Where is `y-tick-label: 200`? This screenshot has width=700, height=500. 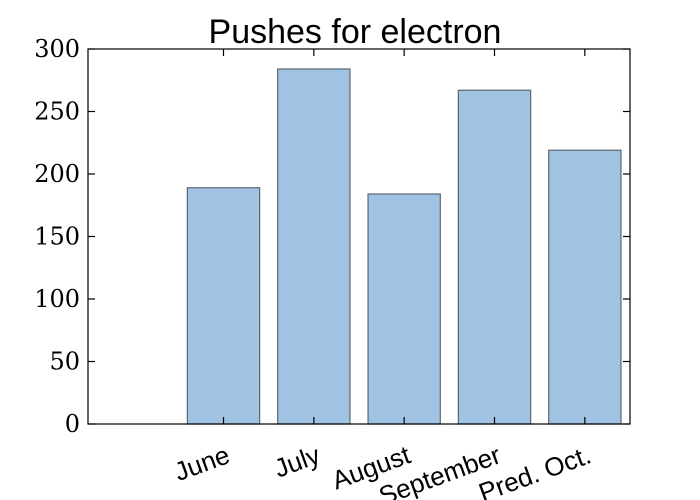
y-tick-label: 200 is located at coordinates (57, 174).